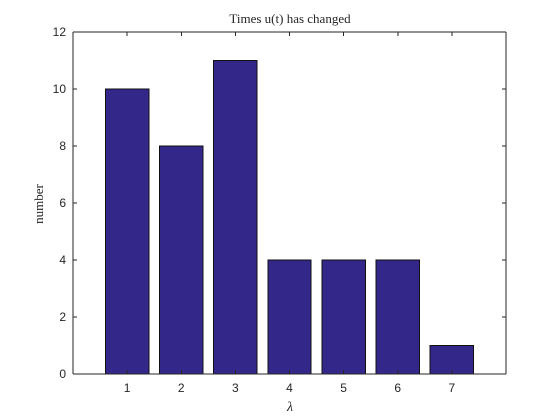  Describe the element at coordinates (397, 388) in the screenshot. I see `x-tick-label-6: 6` at that location.